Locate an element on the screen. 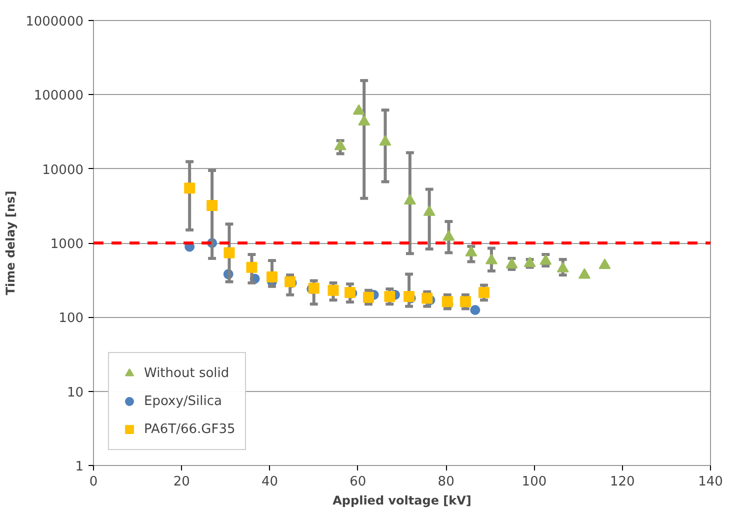  x-axis-title: Applied voltage [kV] is located at coordinates (402, 501).